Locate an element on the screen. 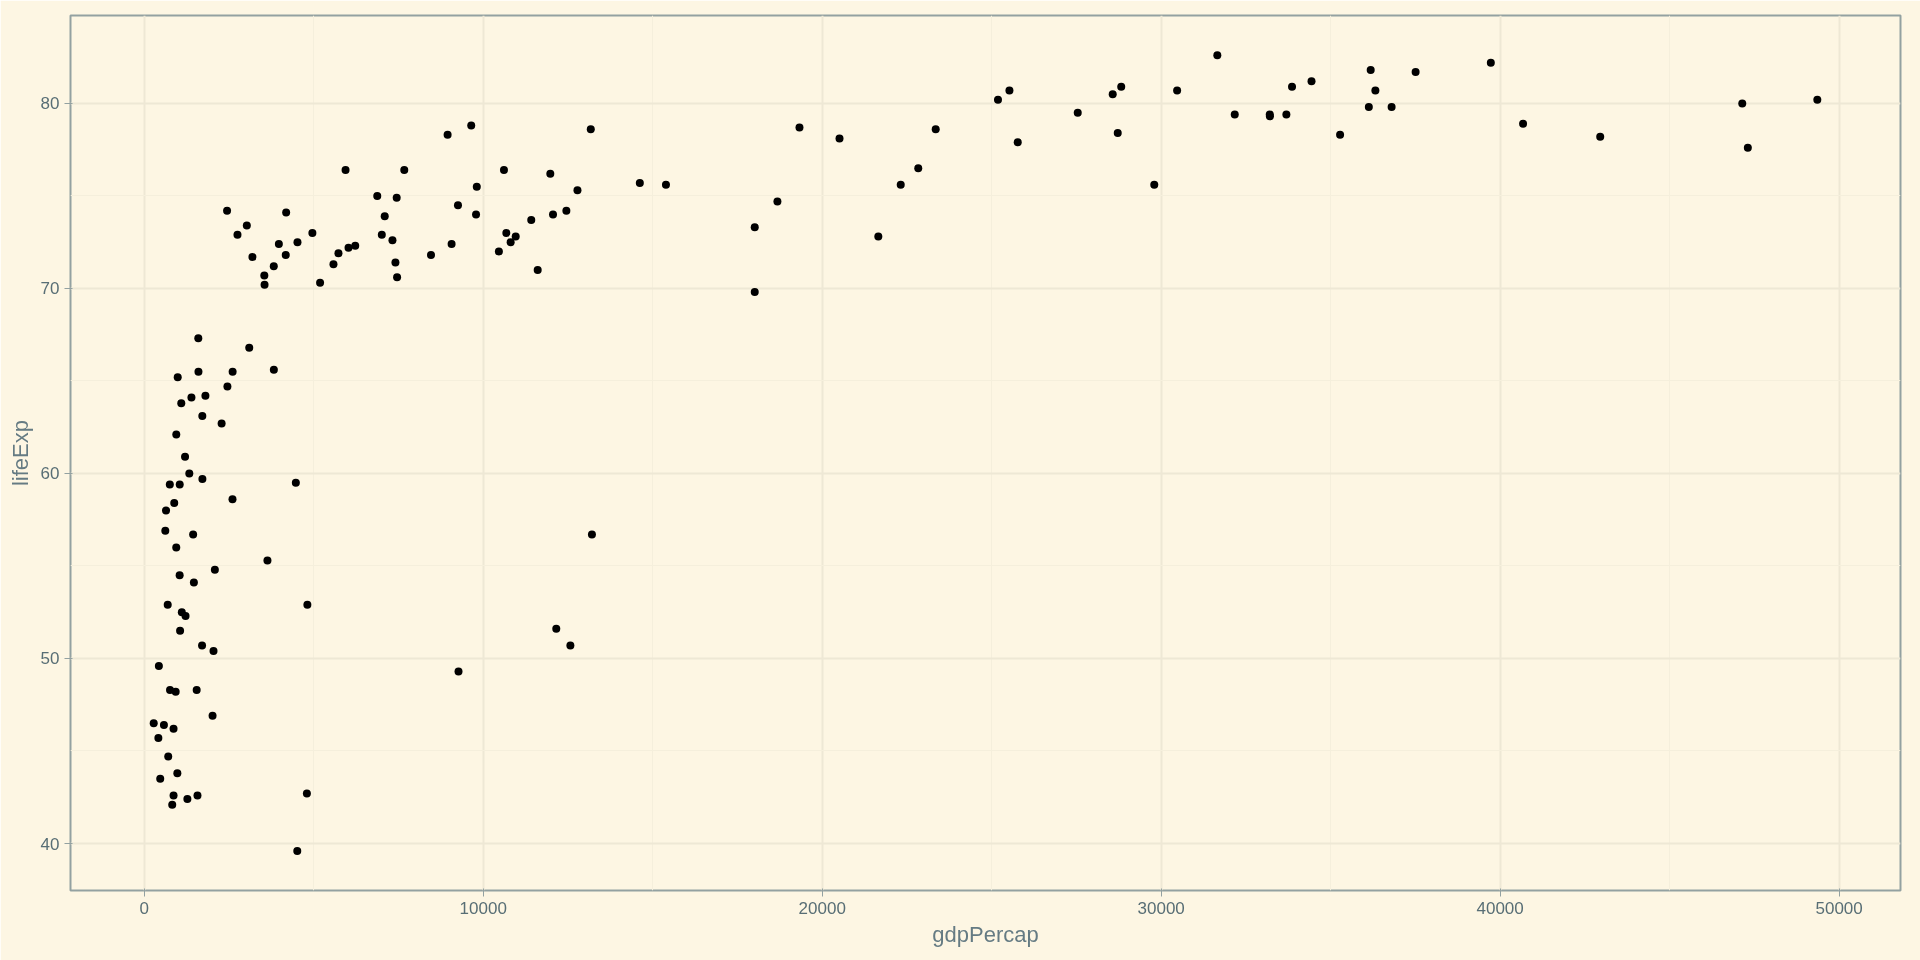  y-tick-label: 40 is located at coordinates (50, 844).